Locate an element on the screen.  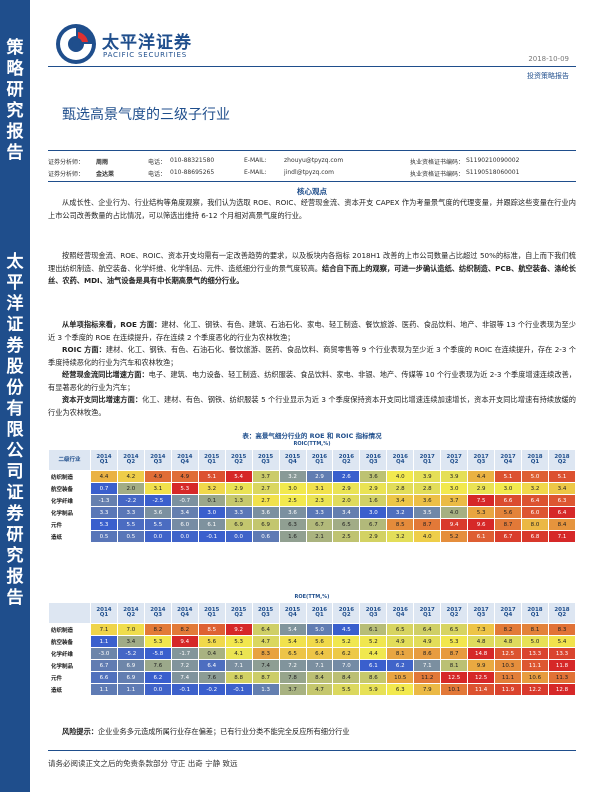
logo-text-cn: 太平洋证券 is located at coordinates (147, 43).